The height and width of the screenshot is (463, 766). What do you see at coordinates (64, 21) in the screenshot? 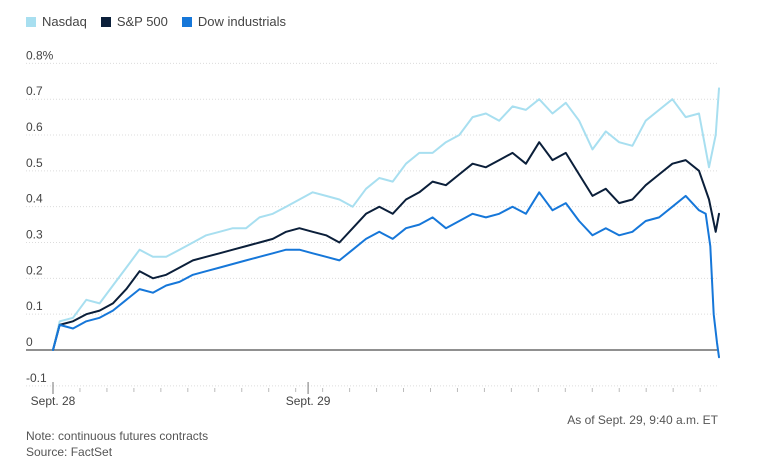
I see `legend-label-nasdaq: Nasdaq` at bounding box center [64, 21].